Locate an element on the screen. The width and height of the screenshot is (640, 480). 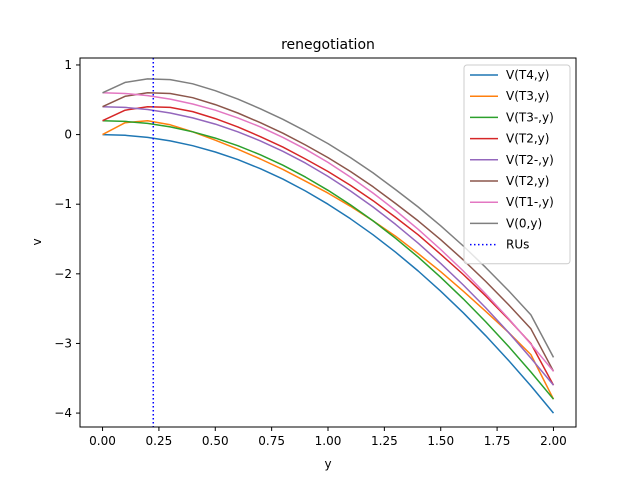
x-tick-label: 0.50 is located at coordinates (215, 441).